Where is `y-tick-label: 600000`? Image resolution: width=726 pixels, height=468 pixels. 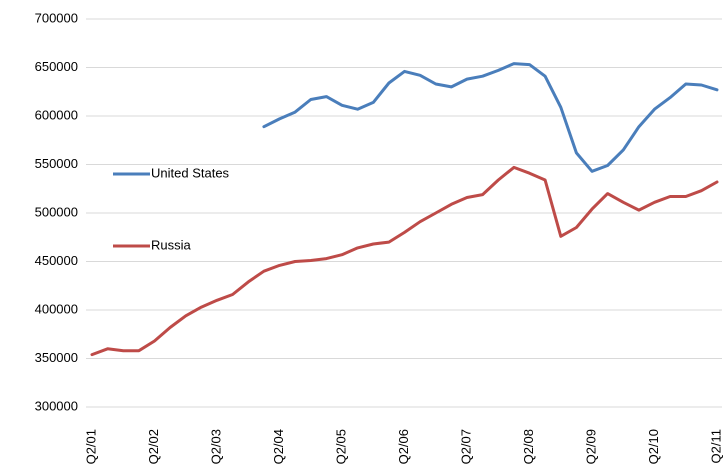
y-tick-label: 600000 is located at coordinates (56, 114).